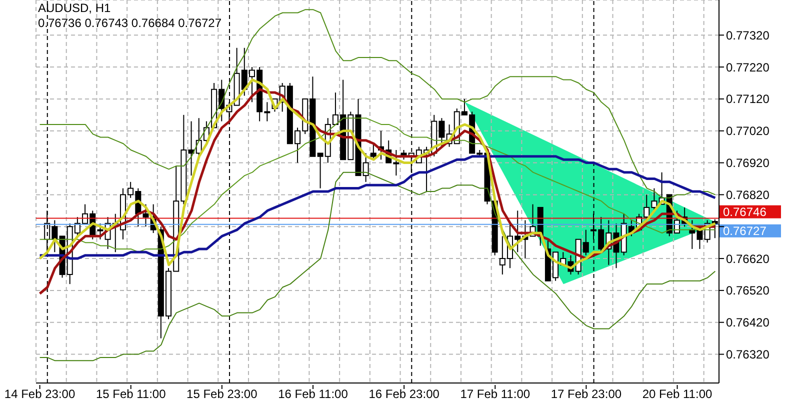 The image size is (791, 399). What do you see at coordinates (748, 67) in the screenshot?
I see `y-tick-label: 0.77220` at bounding box center [748, 67].